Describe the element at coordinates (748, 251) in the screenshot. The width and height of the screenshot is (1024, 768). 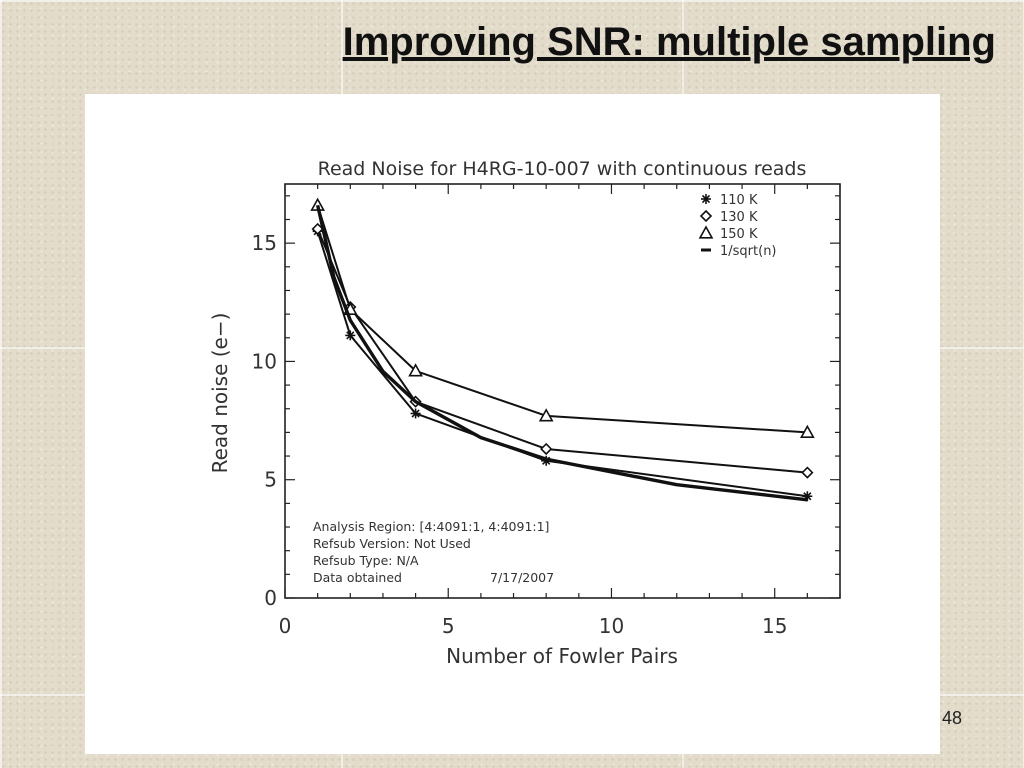
I see `legend-label: 1/sqrt(n)` at that location.